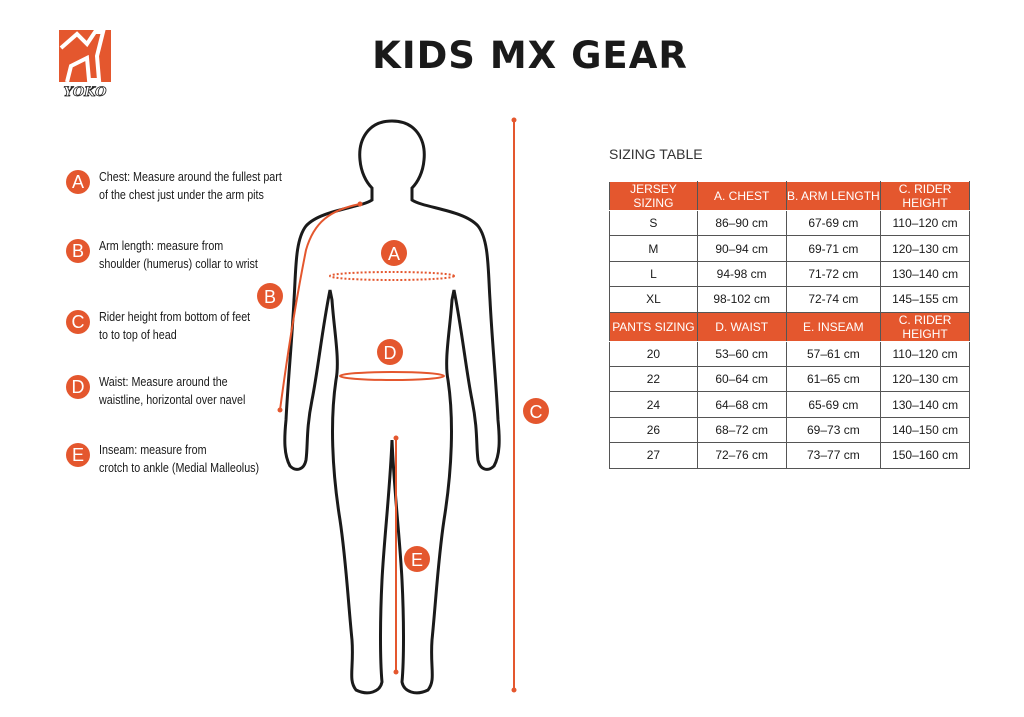 The image size is (1024, 717). I want to click on table-row: 27 72–76 cm 73–77 cm 150–160 cm, so click(789, 455).